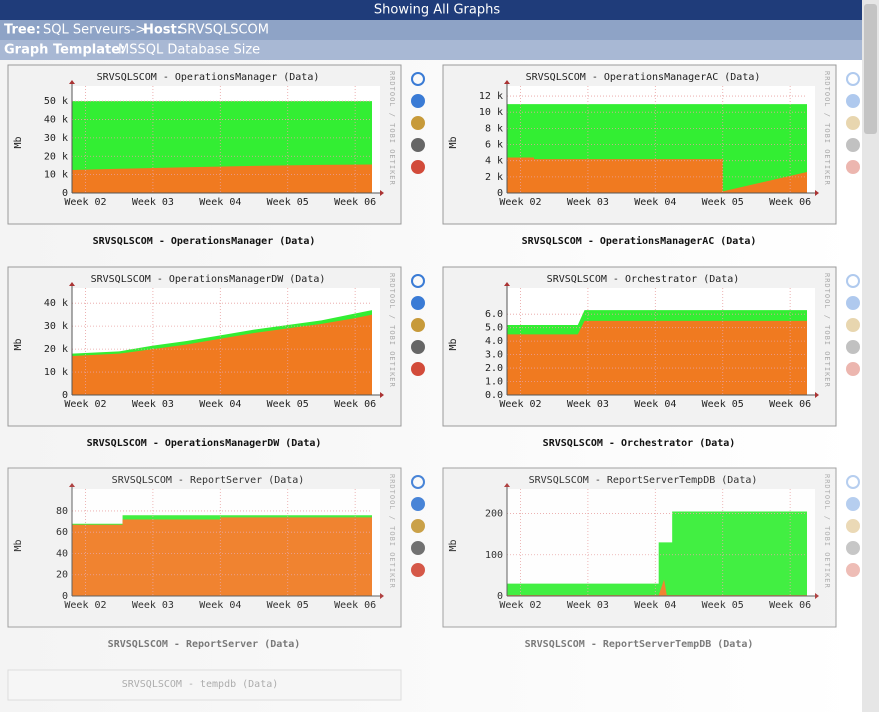 This screenshot has height=712, width=879. What do you see at coordinates (62, 553) in the screenshot?
I see `y-tick-label: 40` at bounding box center [62, 553].